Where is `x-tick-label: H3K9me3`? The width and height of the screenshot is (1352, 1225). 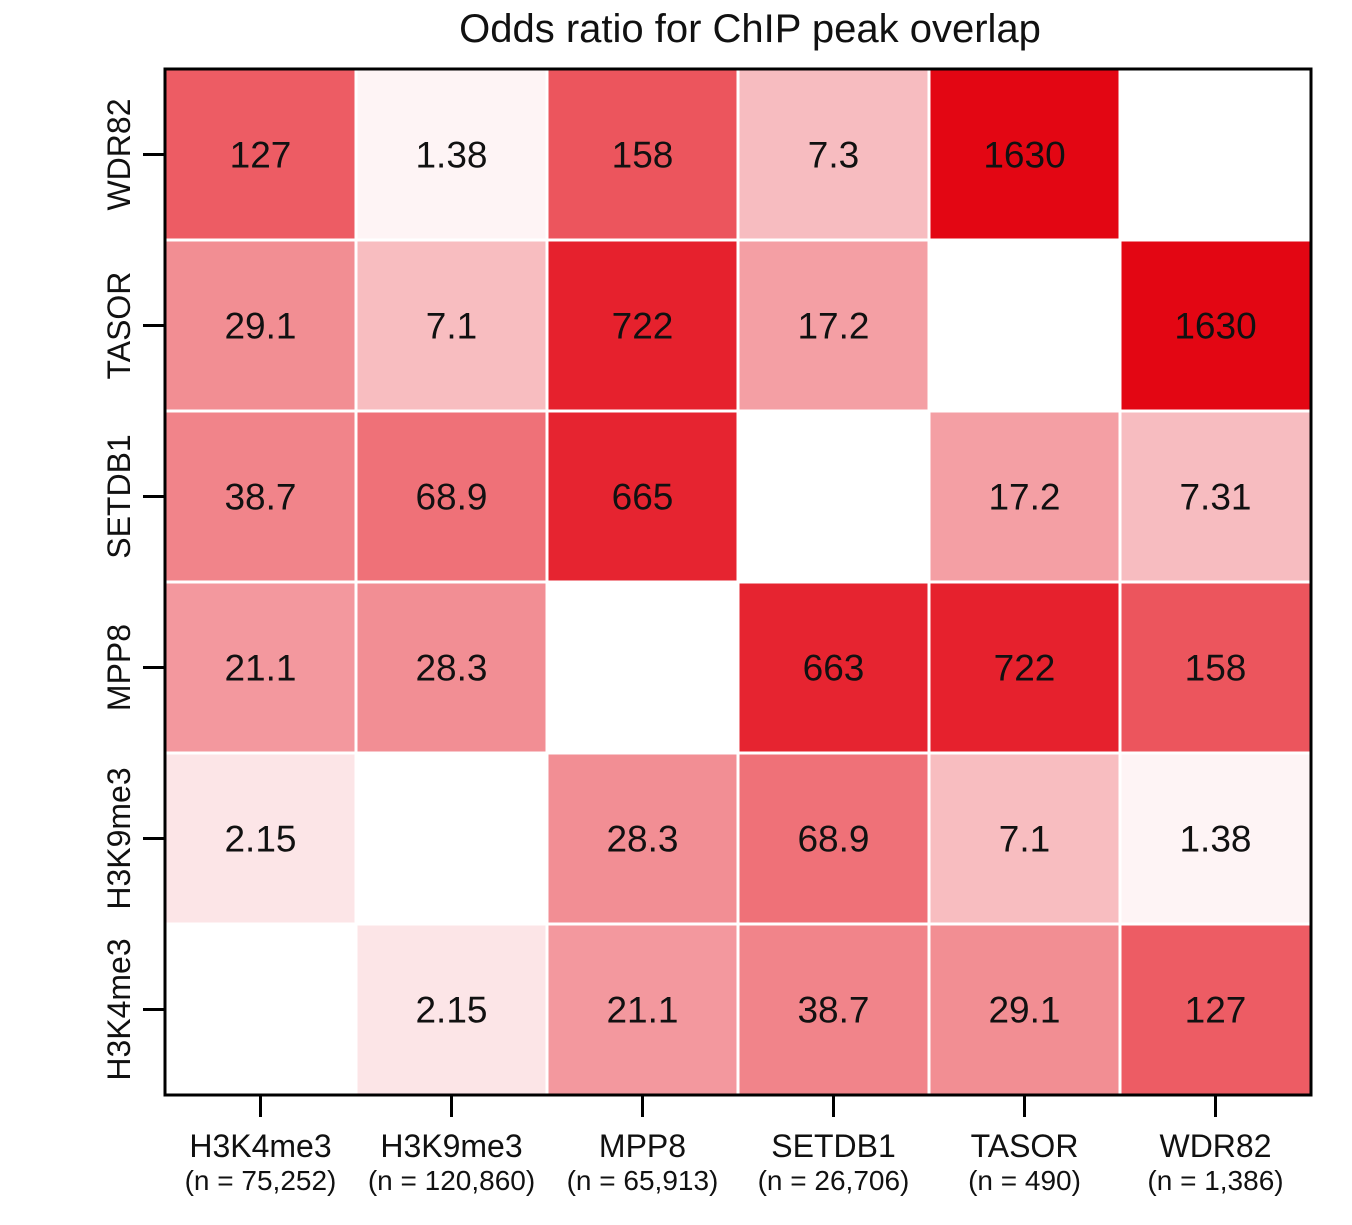
x-tick-label: H3K9me3 is located at coordinates (451, 1146).